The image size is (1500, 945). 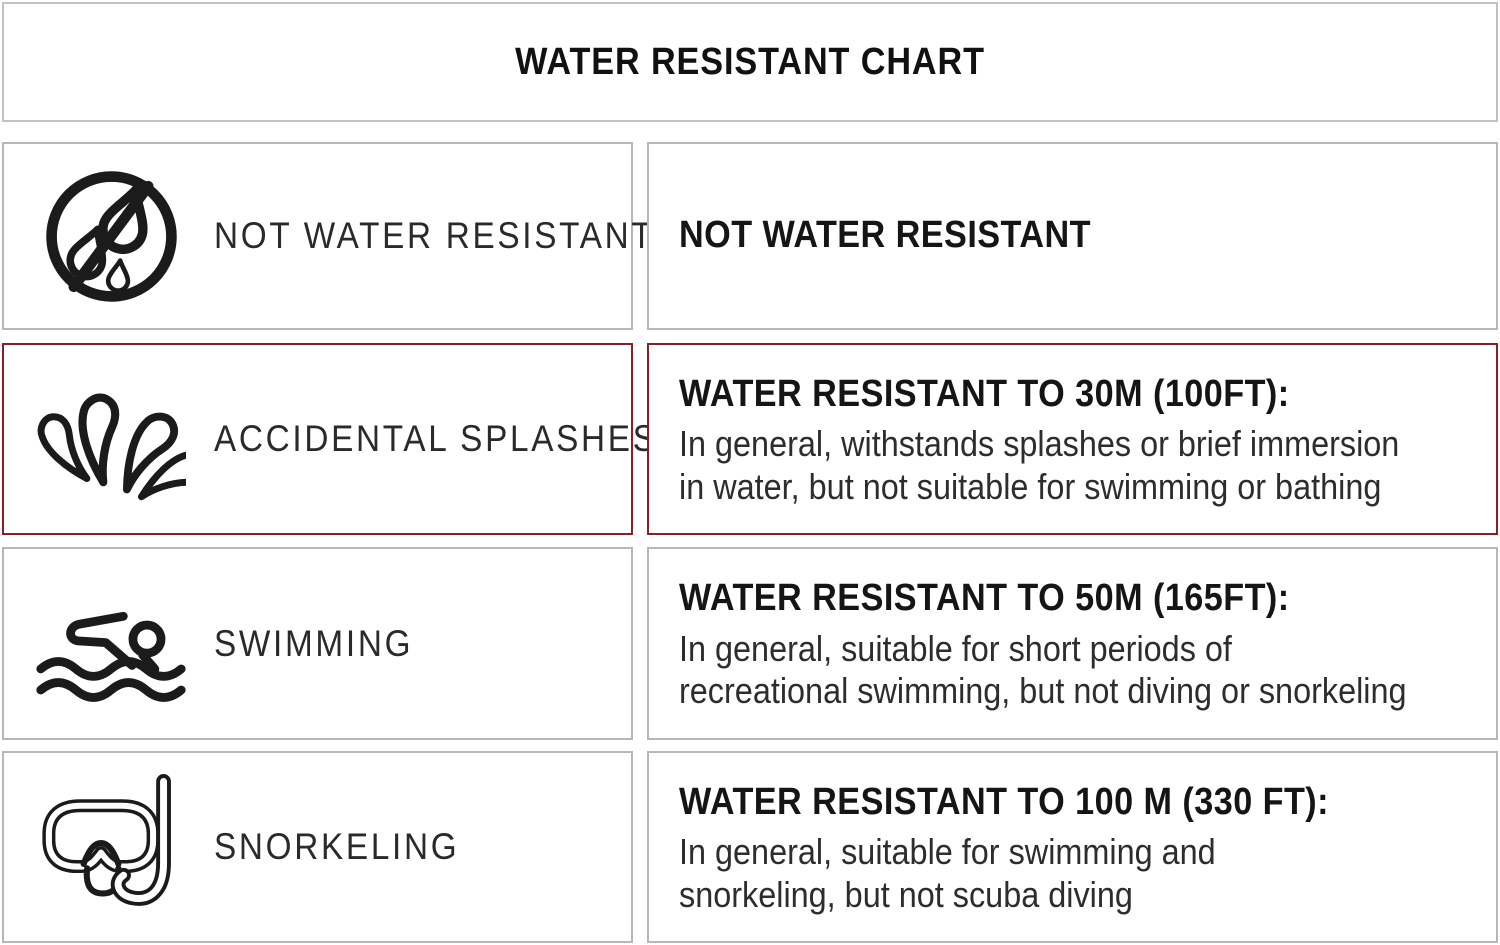 I want to click on description-line: In general, suitable for swimming and, so click(x=947, y=852).